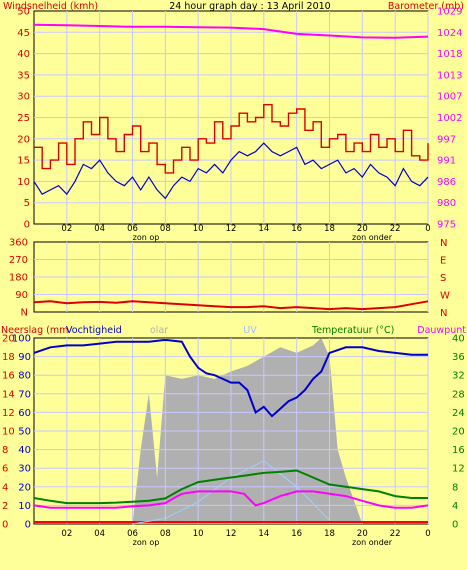 This screenshot has width=467, height=570. What do you see at coordinates (449, 75) in the screenshot?
I see `barometer-tick-label: 1013` at bounding box center [449, 75].